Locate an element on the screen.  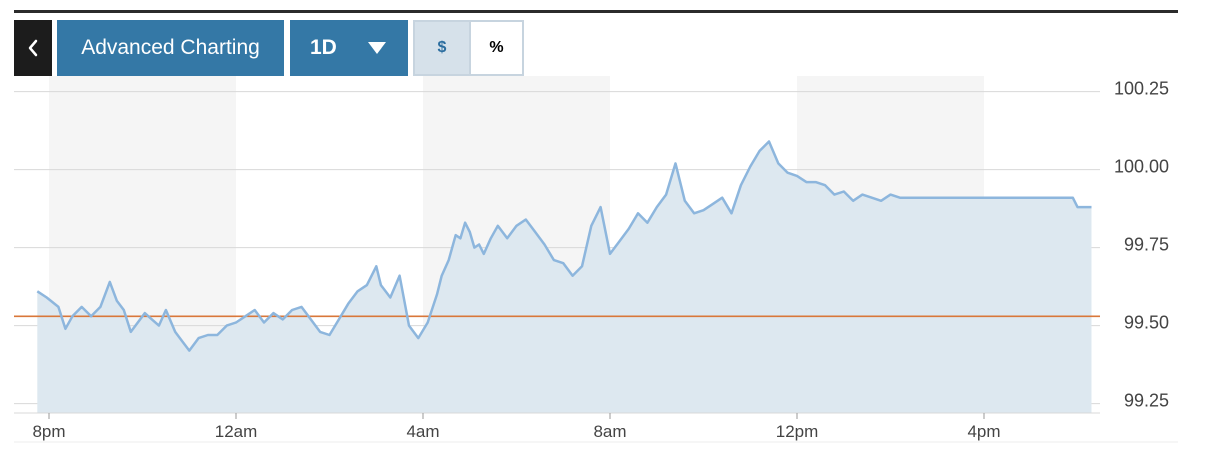
y-tick-label-3: 100.00 is located at coordinates (1141, 167).